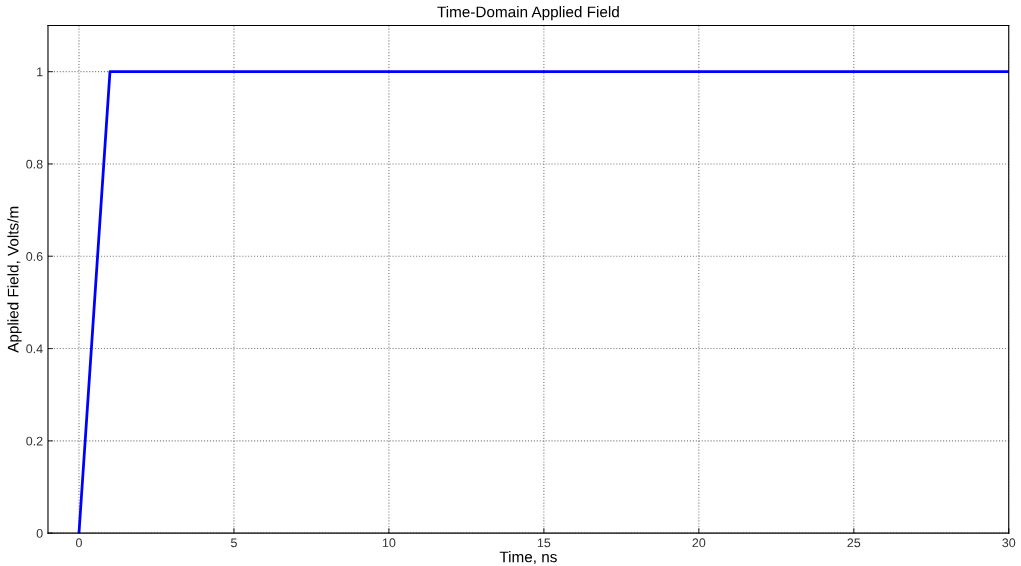  Describe the element at coordinates (528, 13) in the screenshot. I see `chart-title: Time-Domain Applied Field` at that location.